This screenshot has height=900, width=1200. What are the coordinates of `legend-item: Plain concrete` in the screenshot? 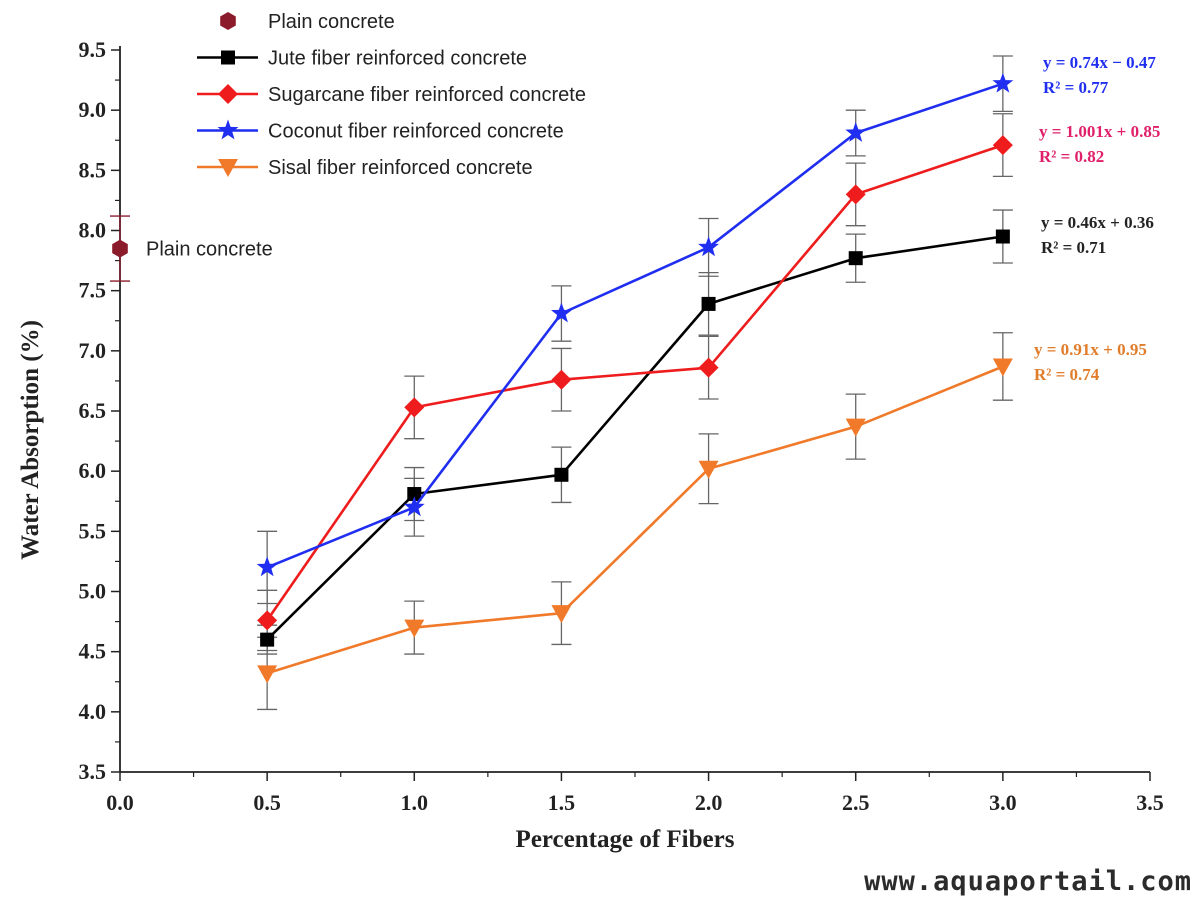 It's located at (307, 22).